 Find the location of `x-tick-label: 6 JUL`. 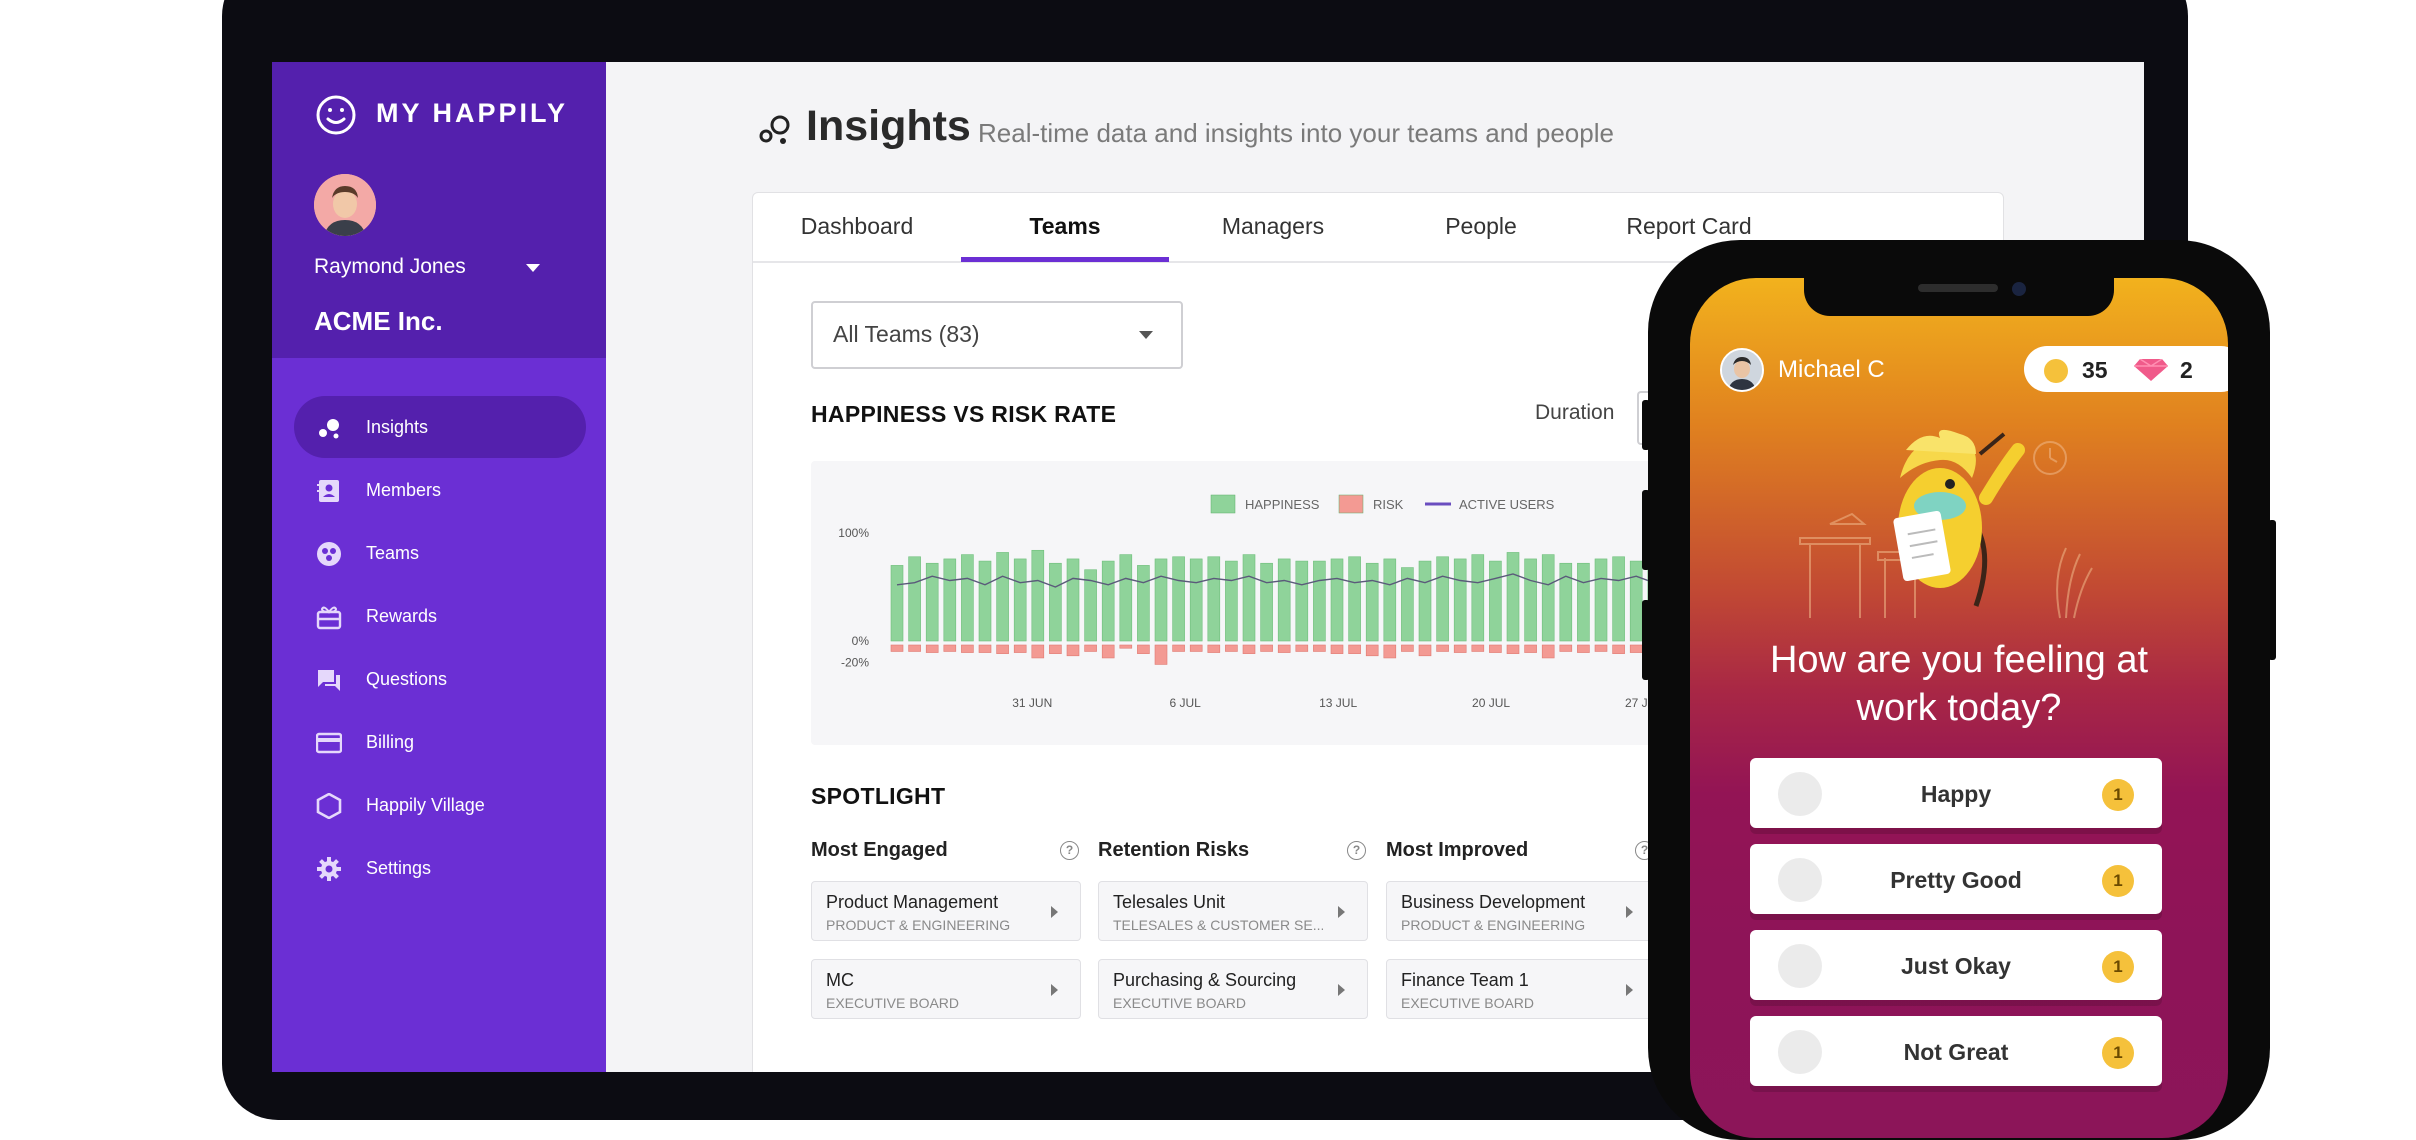

x-tick-label: 6 JUL is located at coordinates (1185, 703).